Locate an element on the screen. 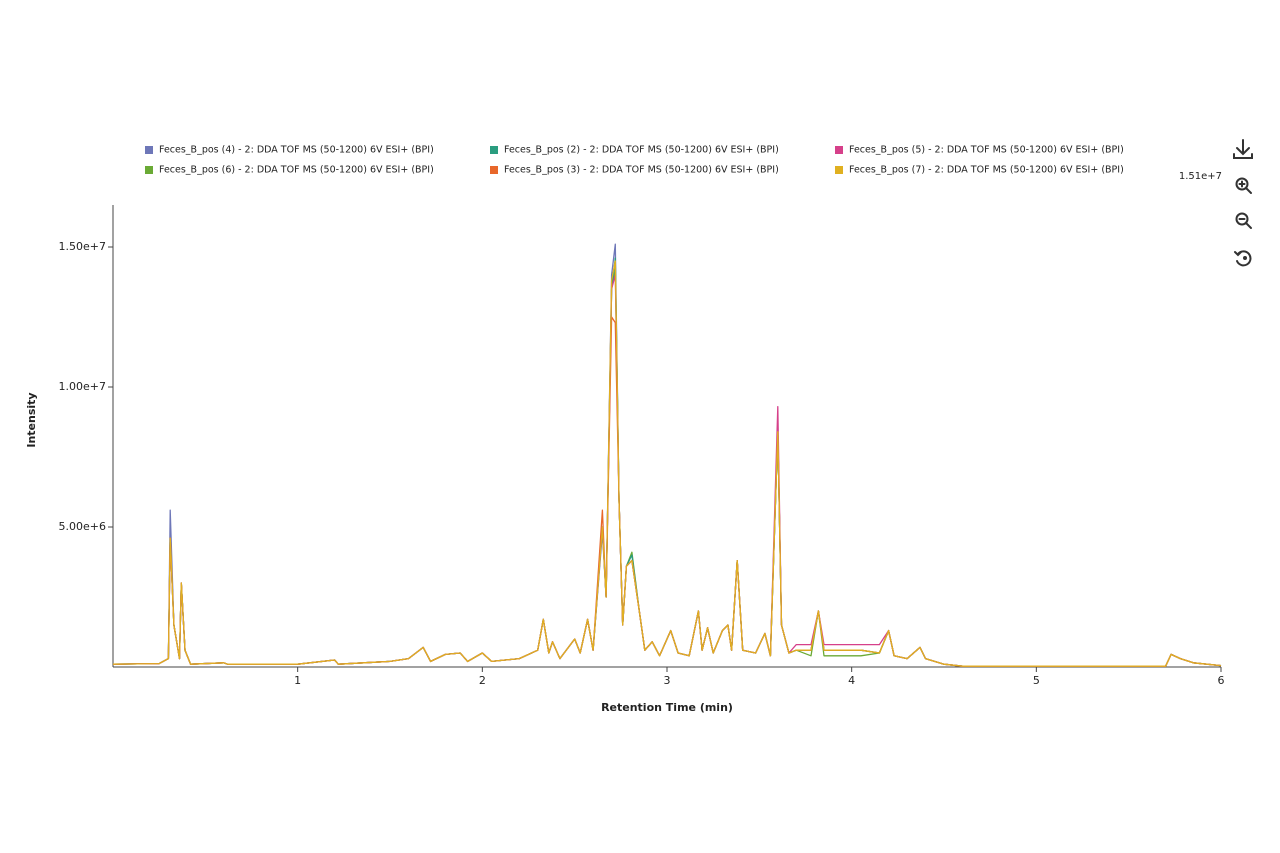 Image resolution: width=1280 pixels, height=853 pixels. max-annotation: 1.51e+7 is located at coordinates (1200, 176).